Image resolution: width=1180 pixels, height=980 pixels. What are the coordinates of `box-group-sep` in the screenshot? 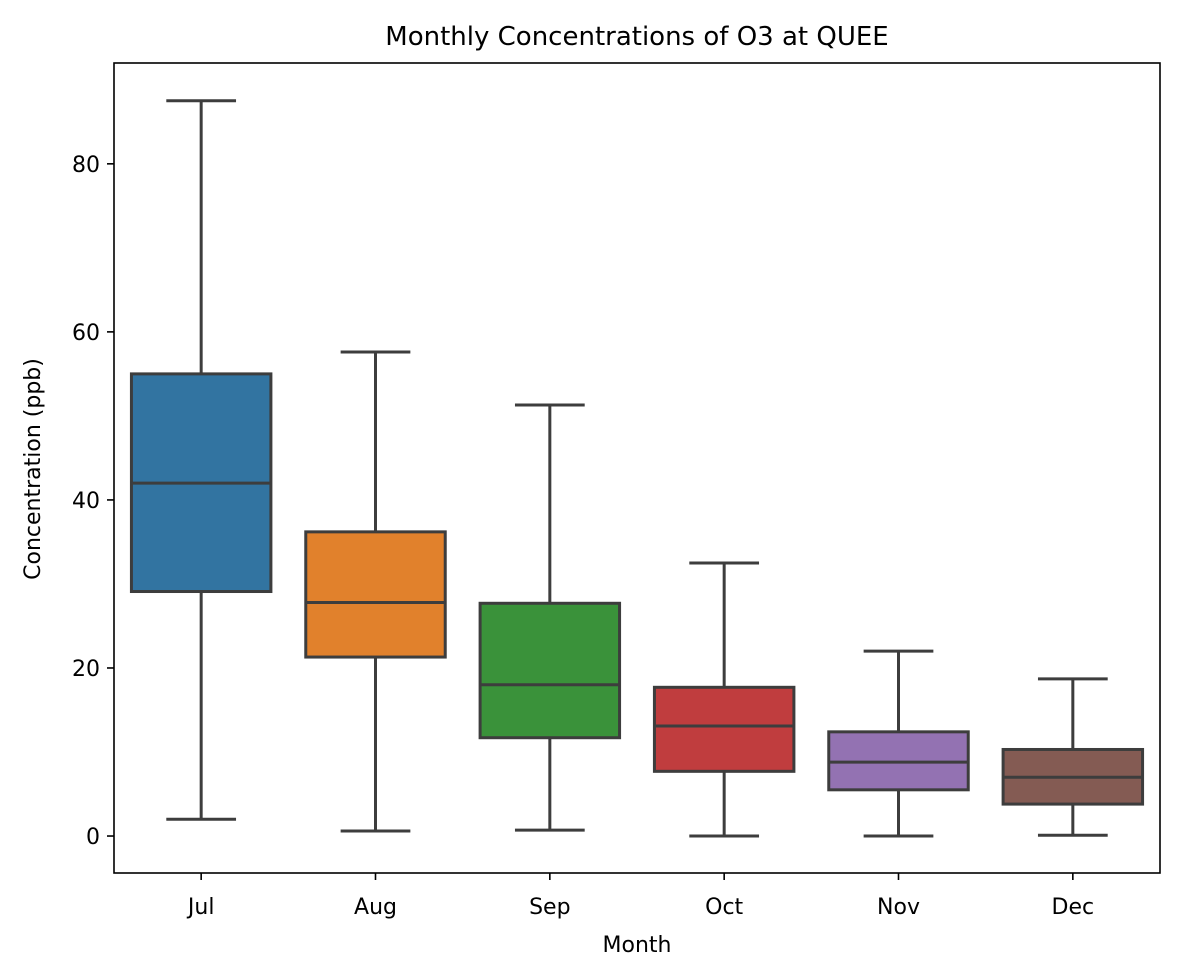 It's located at (550, 617).